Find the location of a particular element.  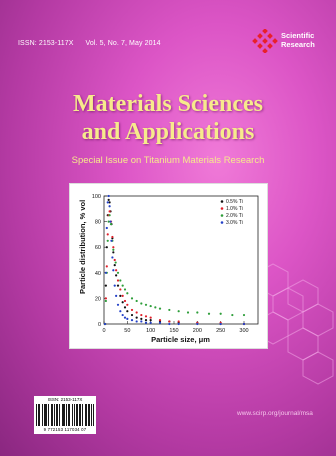

barcode-bars is located at coordinates (65, 415).